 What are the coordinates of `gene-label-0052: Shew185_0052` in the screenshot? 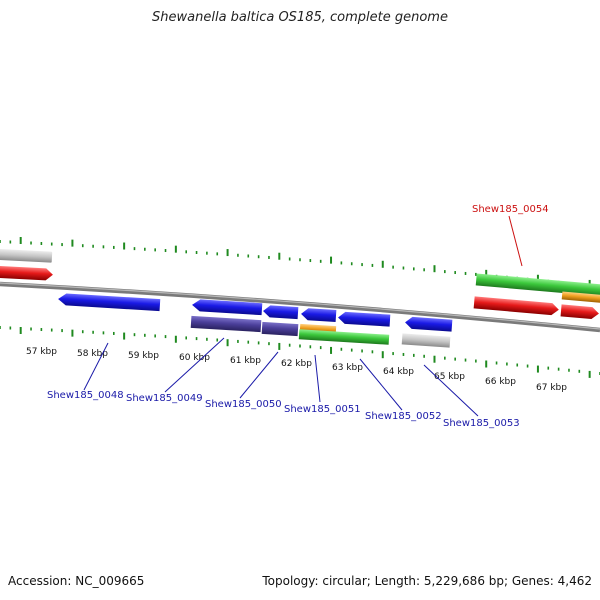 It's located at (403, 416).